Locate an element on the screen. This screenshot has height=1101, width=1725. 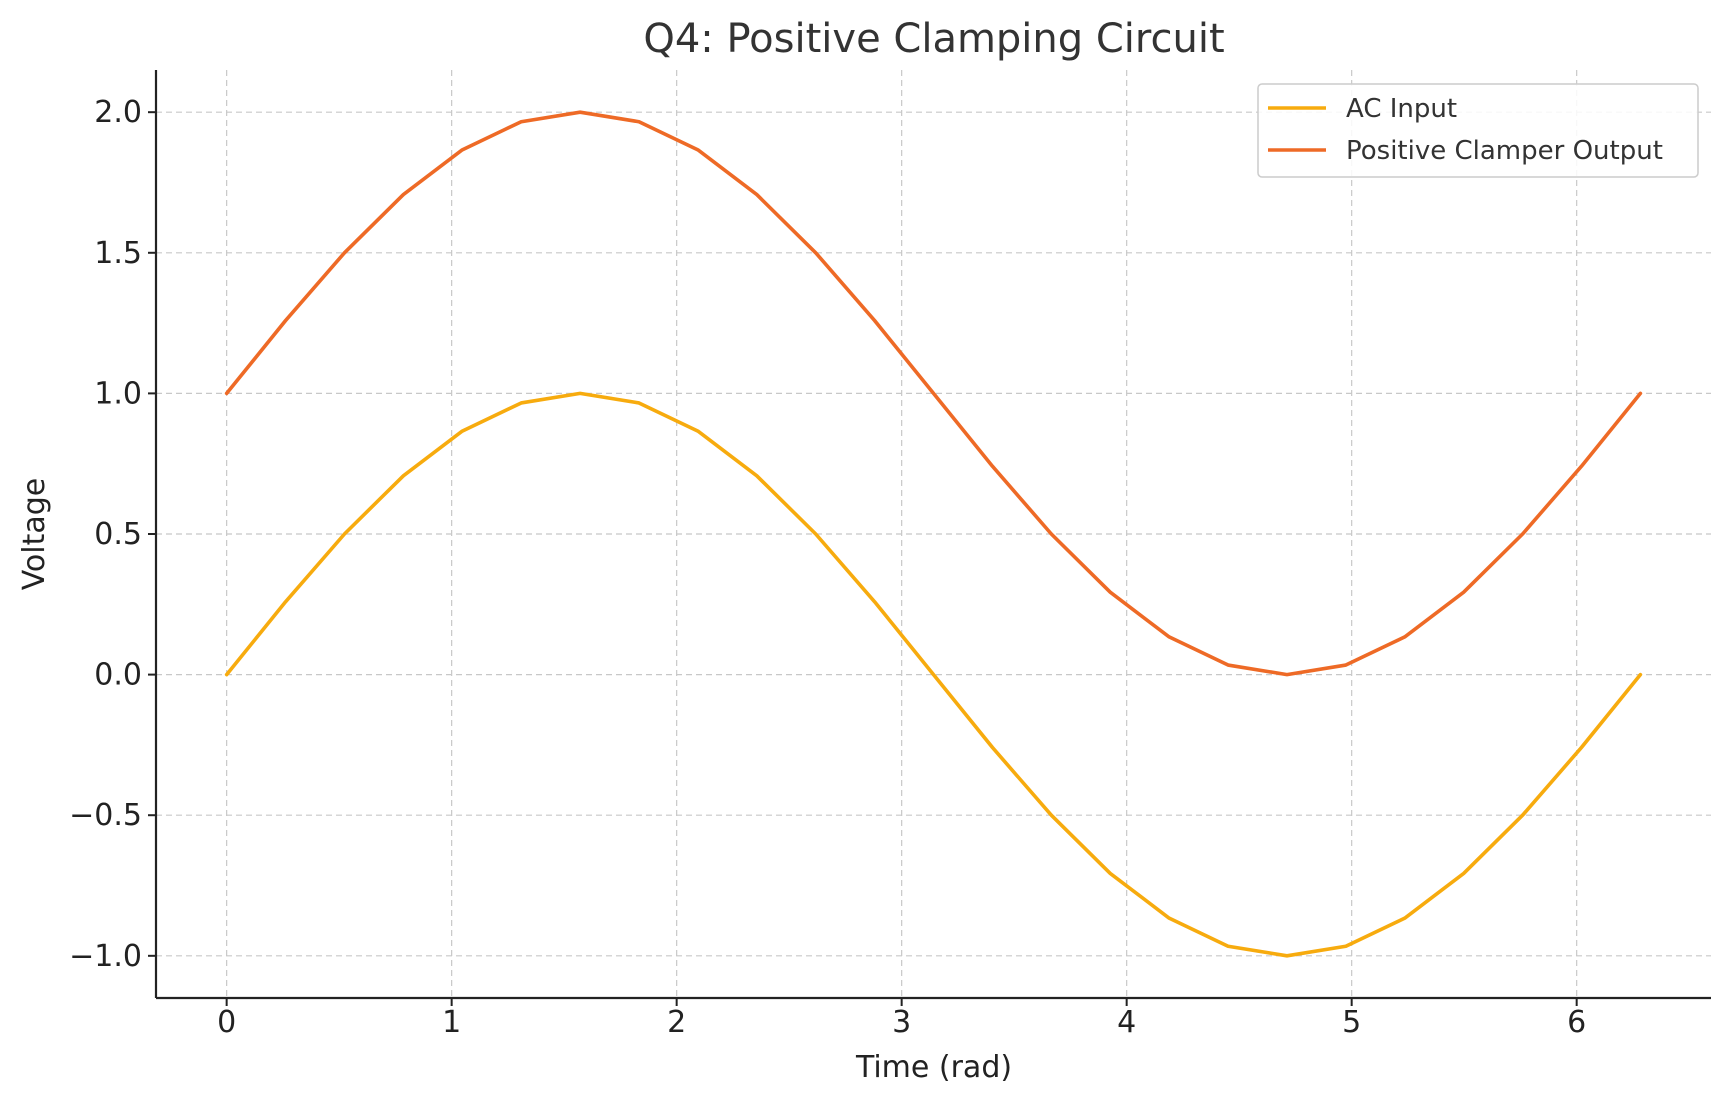
x-tick-label: 5 is located at coordinates (1351, 1022).